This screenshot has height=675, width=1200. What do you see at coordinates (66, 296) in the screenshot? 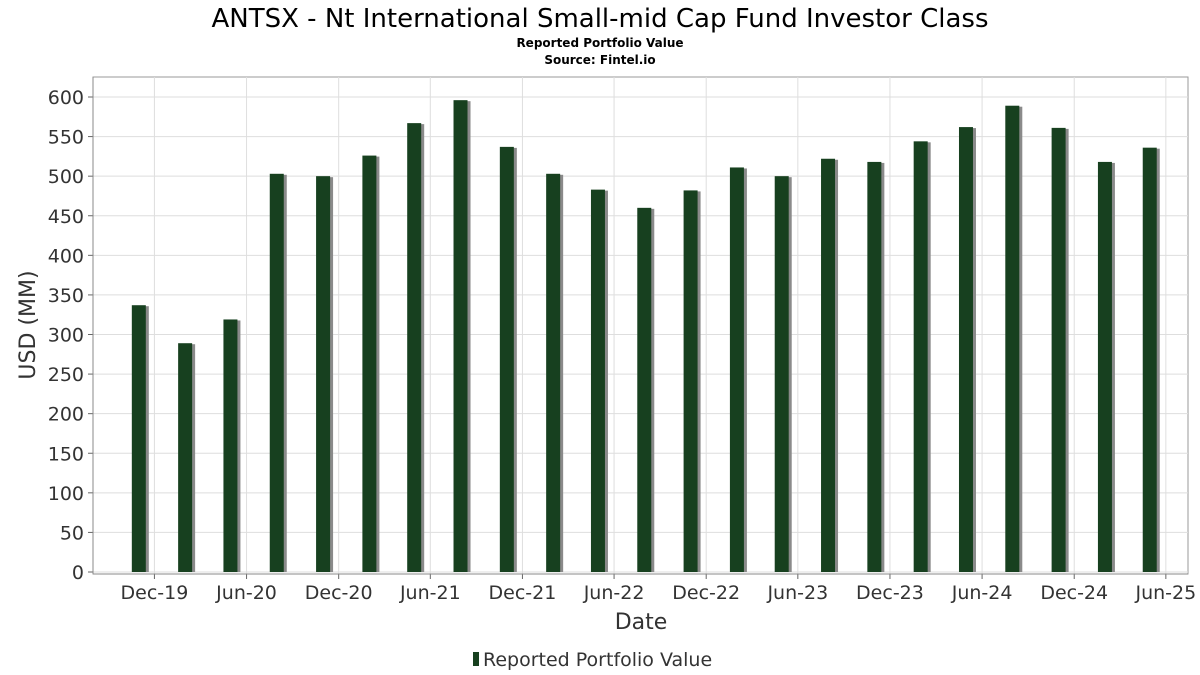
I see `y-tick-label: 350` at bounding box center [66, 296].